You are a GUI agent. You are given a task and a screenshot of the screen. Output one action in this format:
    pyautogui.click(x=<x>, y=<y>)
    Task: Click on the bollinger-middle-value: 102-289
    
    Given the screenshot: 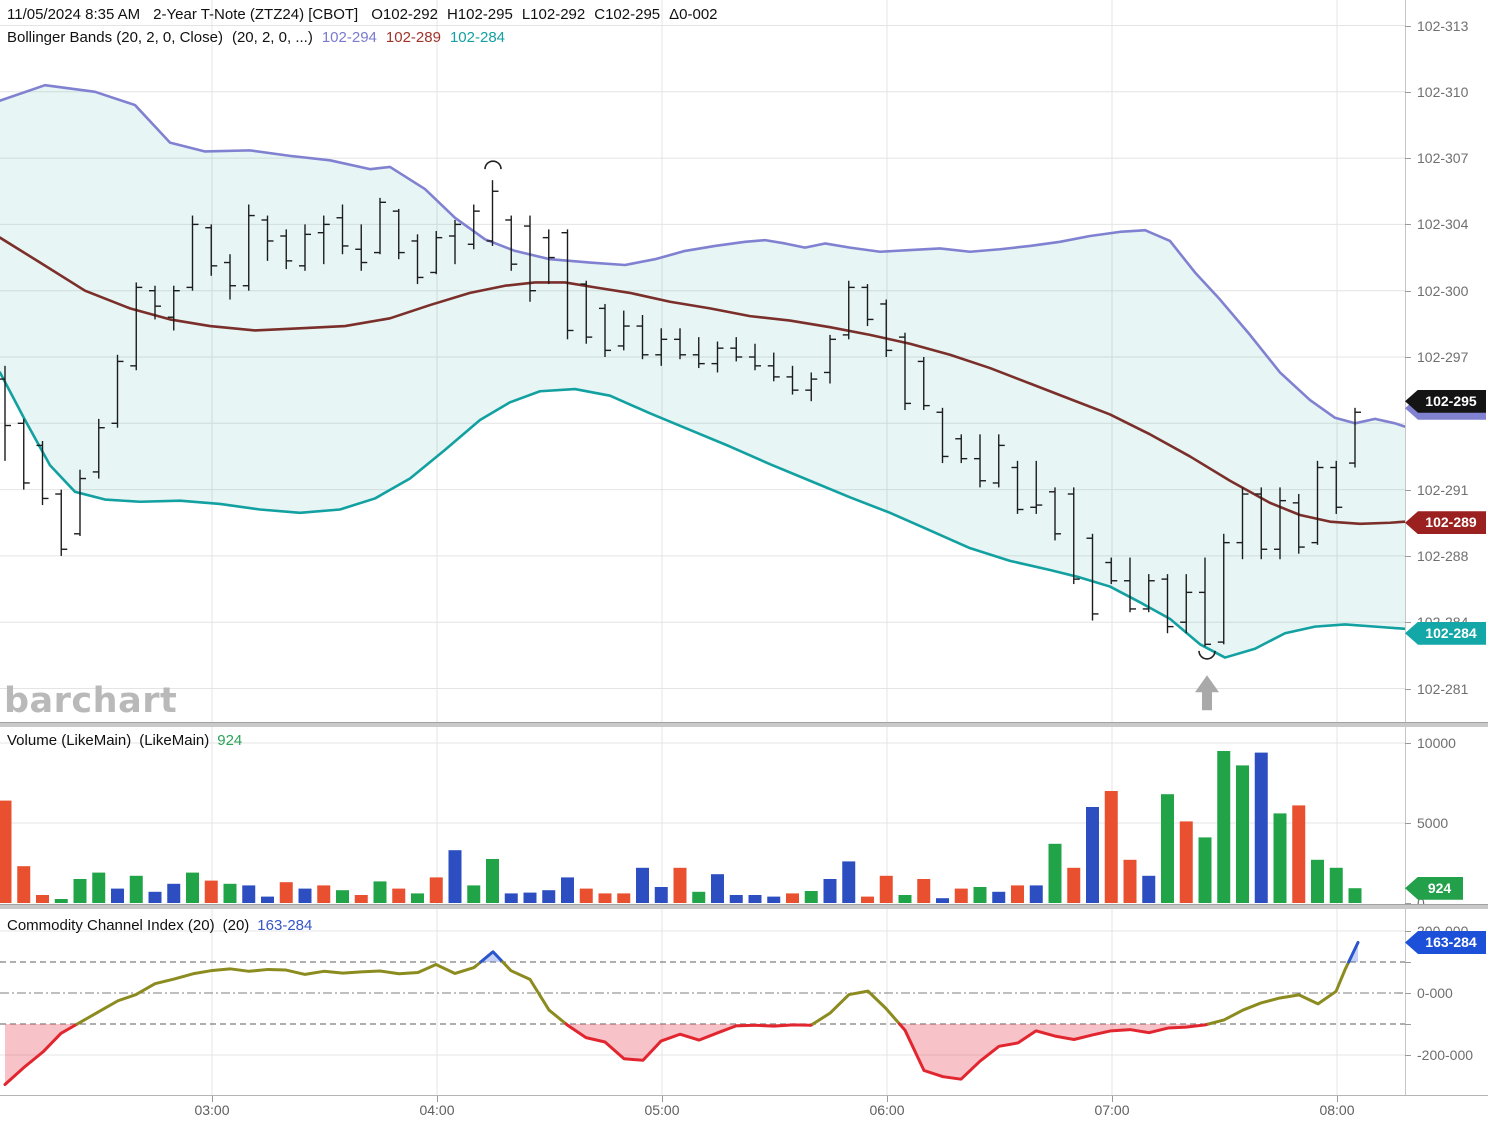 What is the action you would take?
    pyautogui.click(x=413, y=37)
    